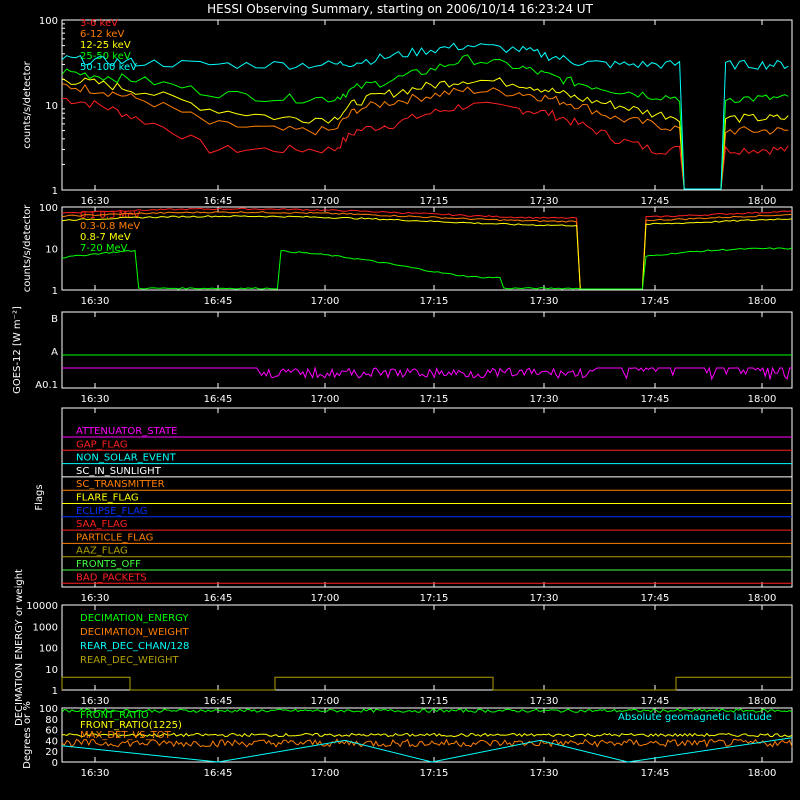 The image size is (800, 800). What do you see at coordinates (126, 458) in the screenshot?
I see `flag-label: NON_SOLAR_EVENT` at bounding box center [126, 458].